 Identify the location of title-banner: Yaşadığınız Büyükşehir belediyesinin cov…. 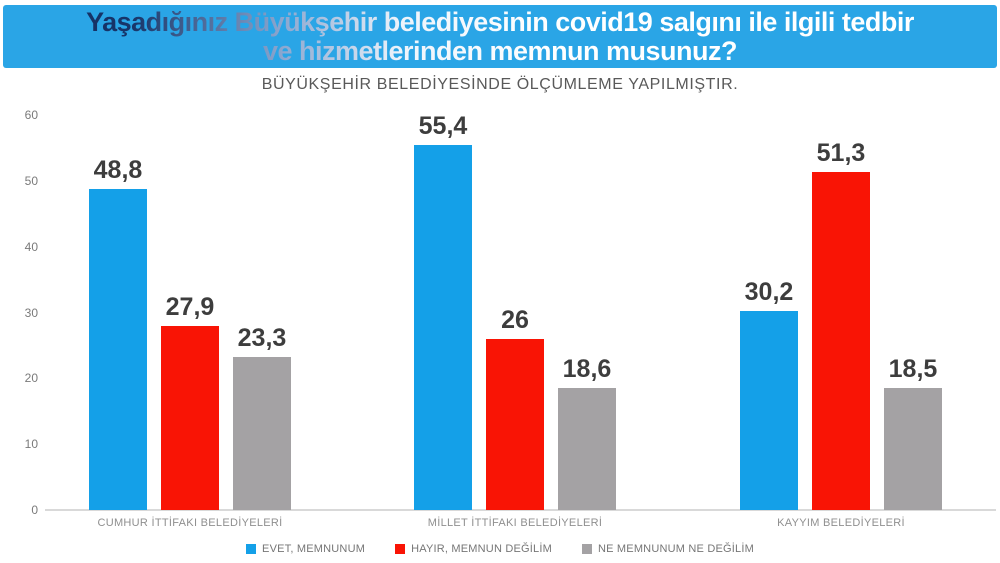
(500, 36).